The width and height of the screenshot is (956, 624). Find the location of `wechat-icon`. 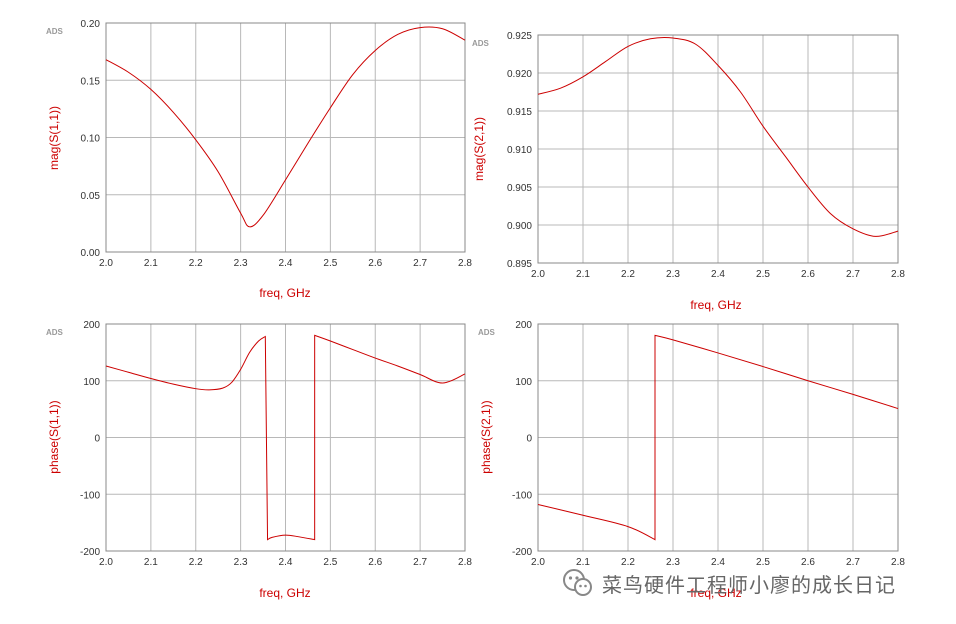

wechat-icon is located at coordinates (577, 582).